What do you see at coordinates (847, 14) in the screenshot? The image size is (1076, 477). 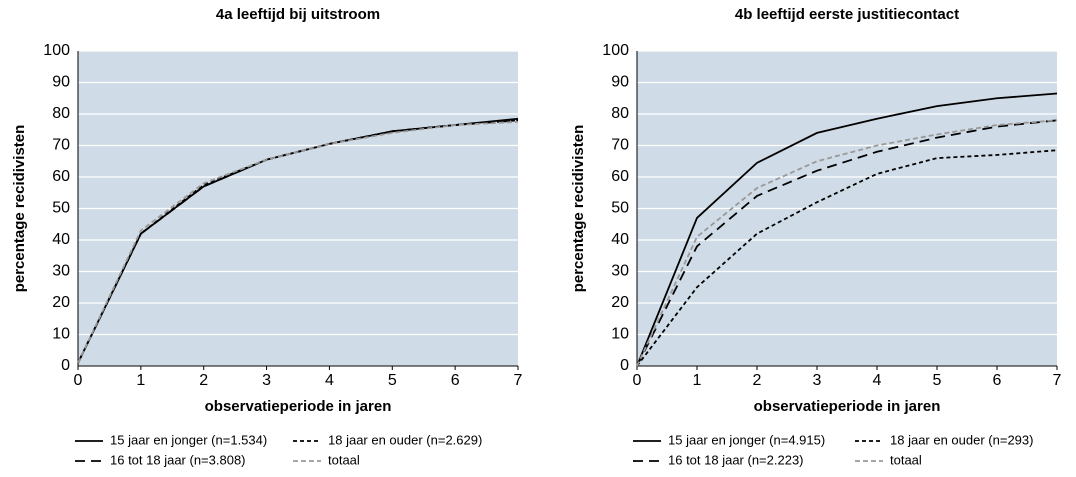 I see `chart-title: 4b leeftijd eerste justitiecontact` at bounding box center [847, 14].